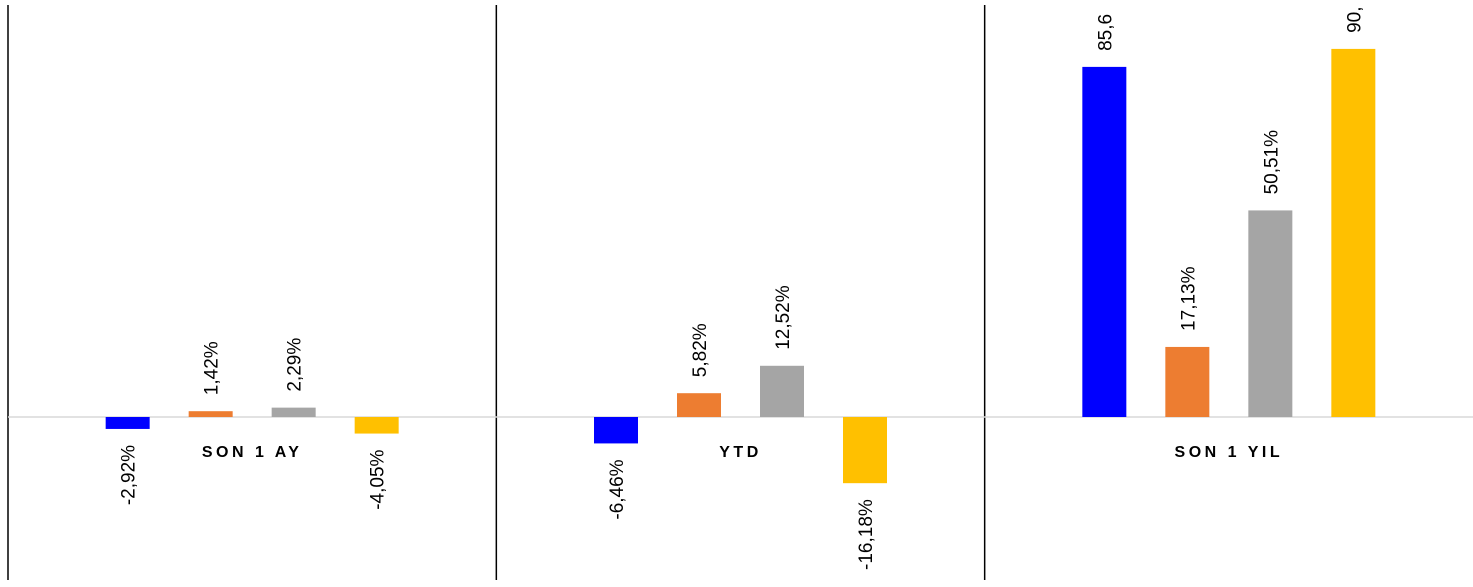 The image size is (1473, 587). I want to click on category-label: SON 1 YIL, so click(1229, 452).